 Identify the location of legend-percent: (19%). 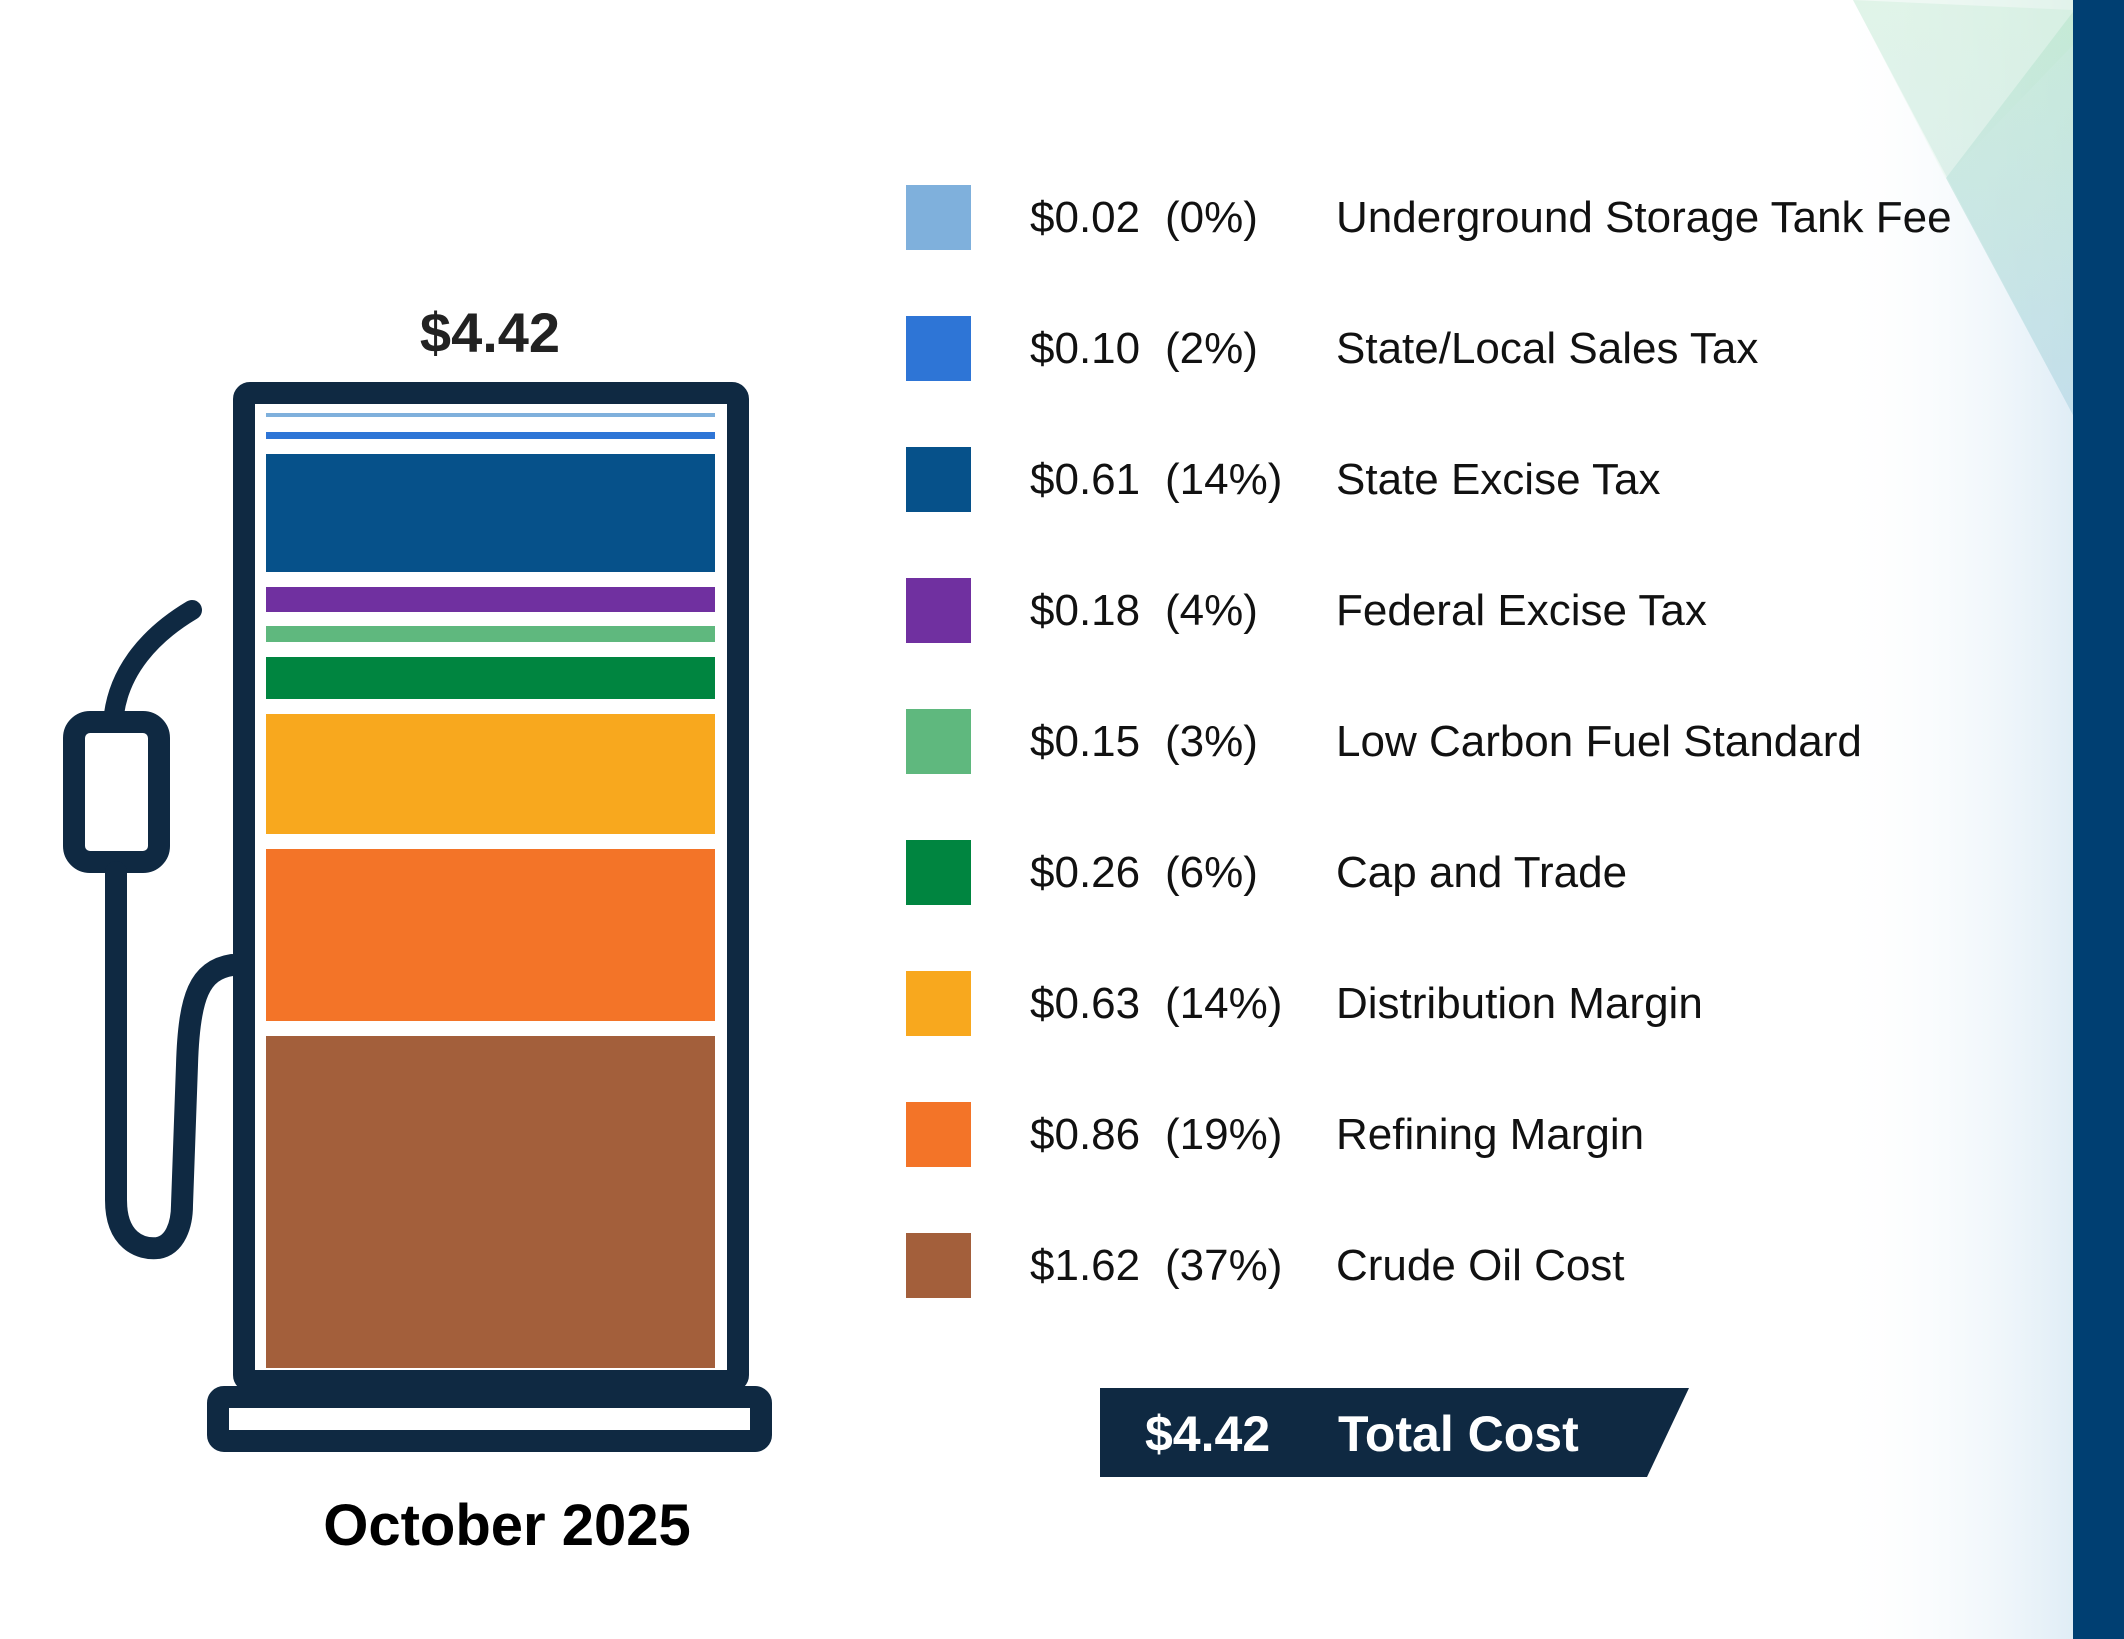
(1224, 1134).